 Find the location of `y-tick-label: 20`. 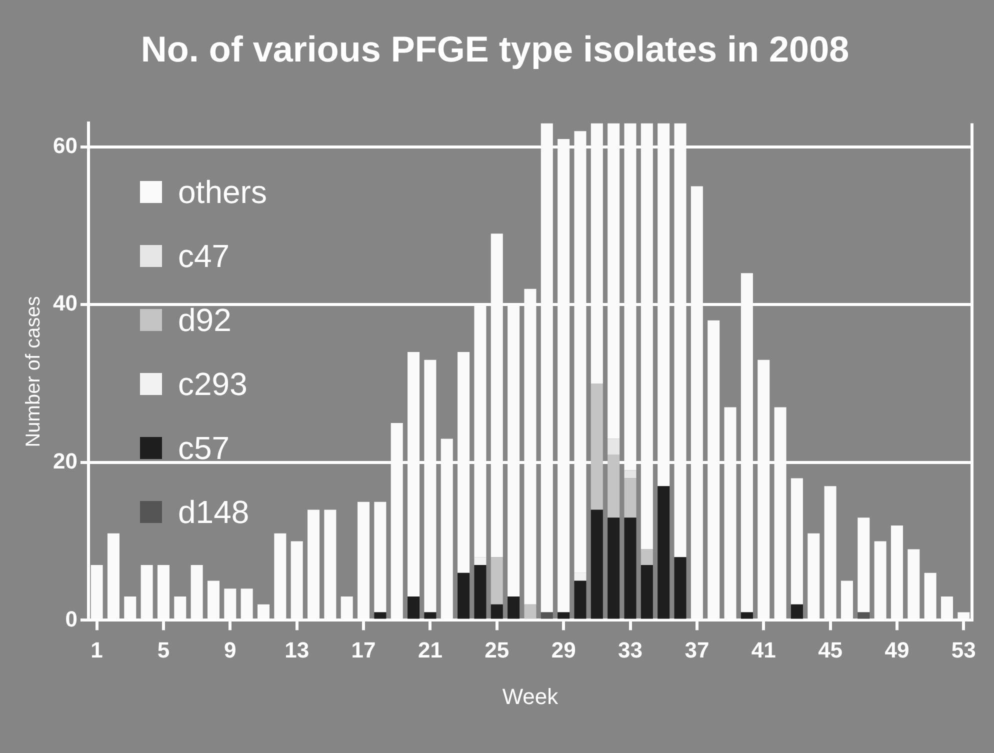

y-tick-label: 20 is located at coordinates (65, 461).